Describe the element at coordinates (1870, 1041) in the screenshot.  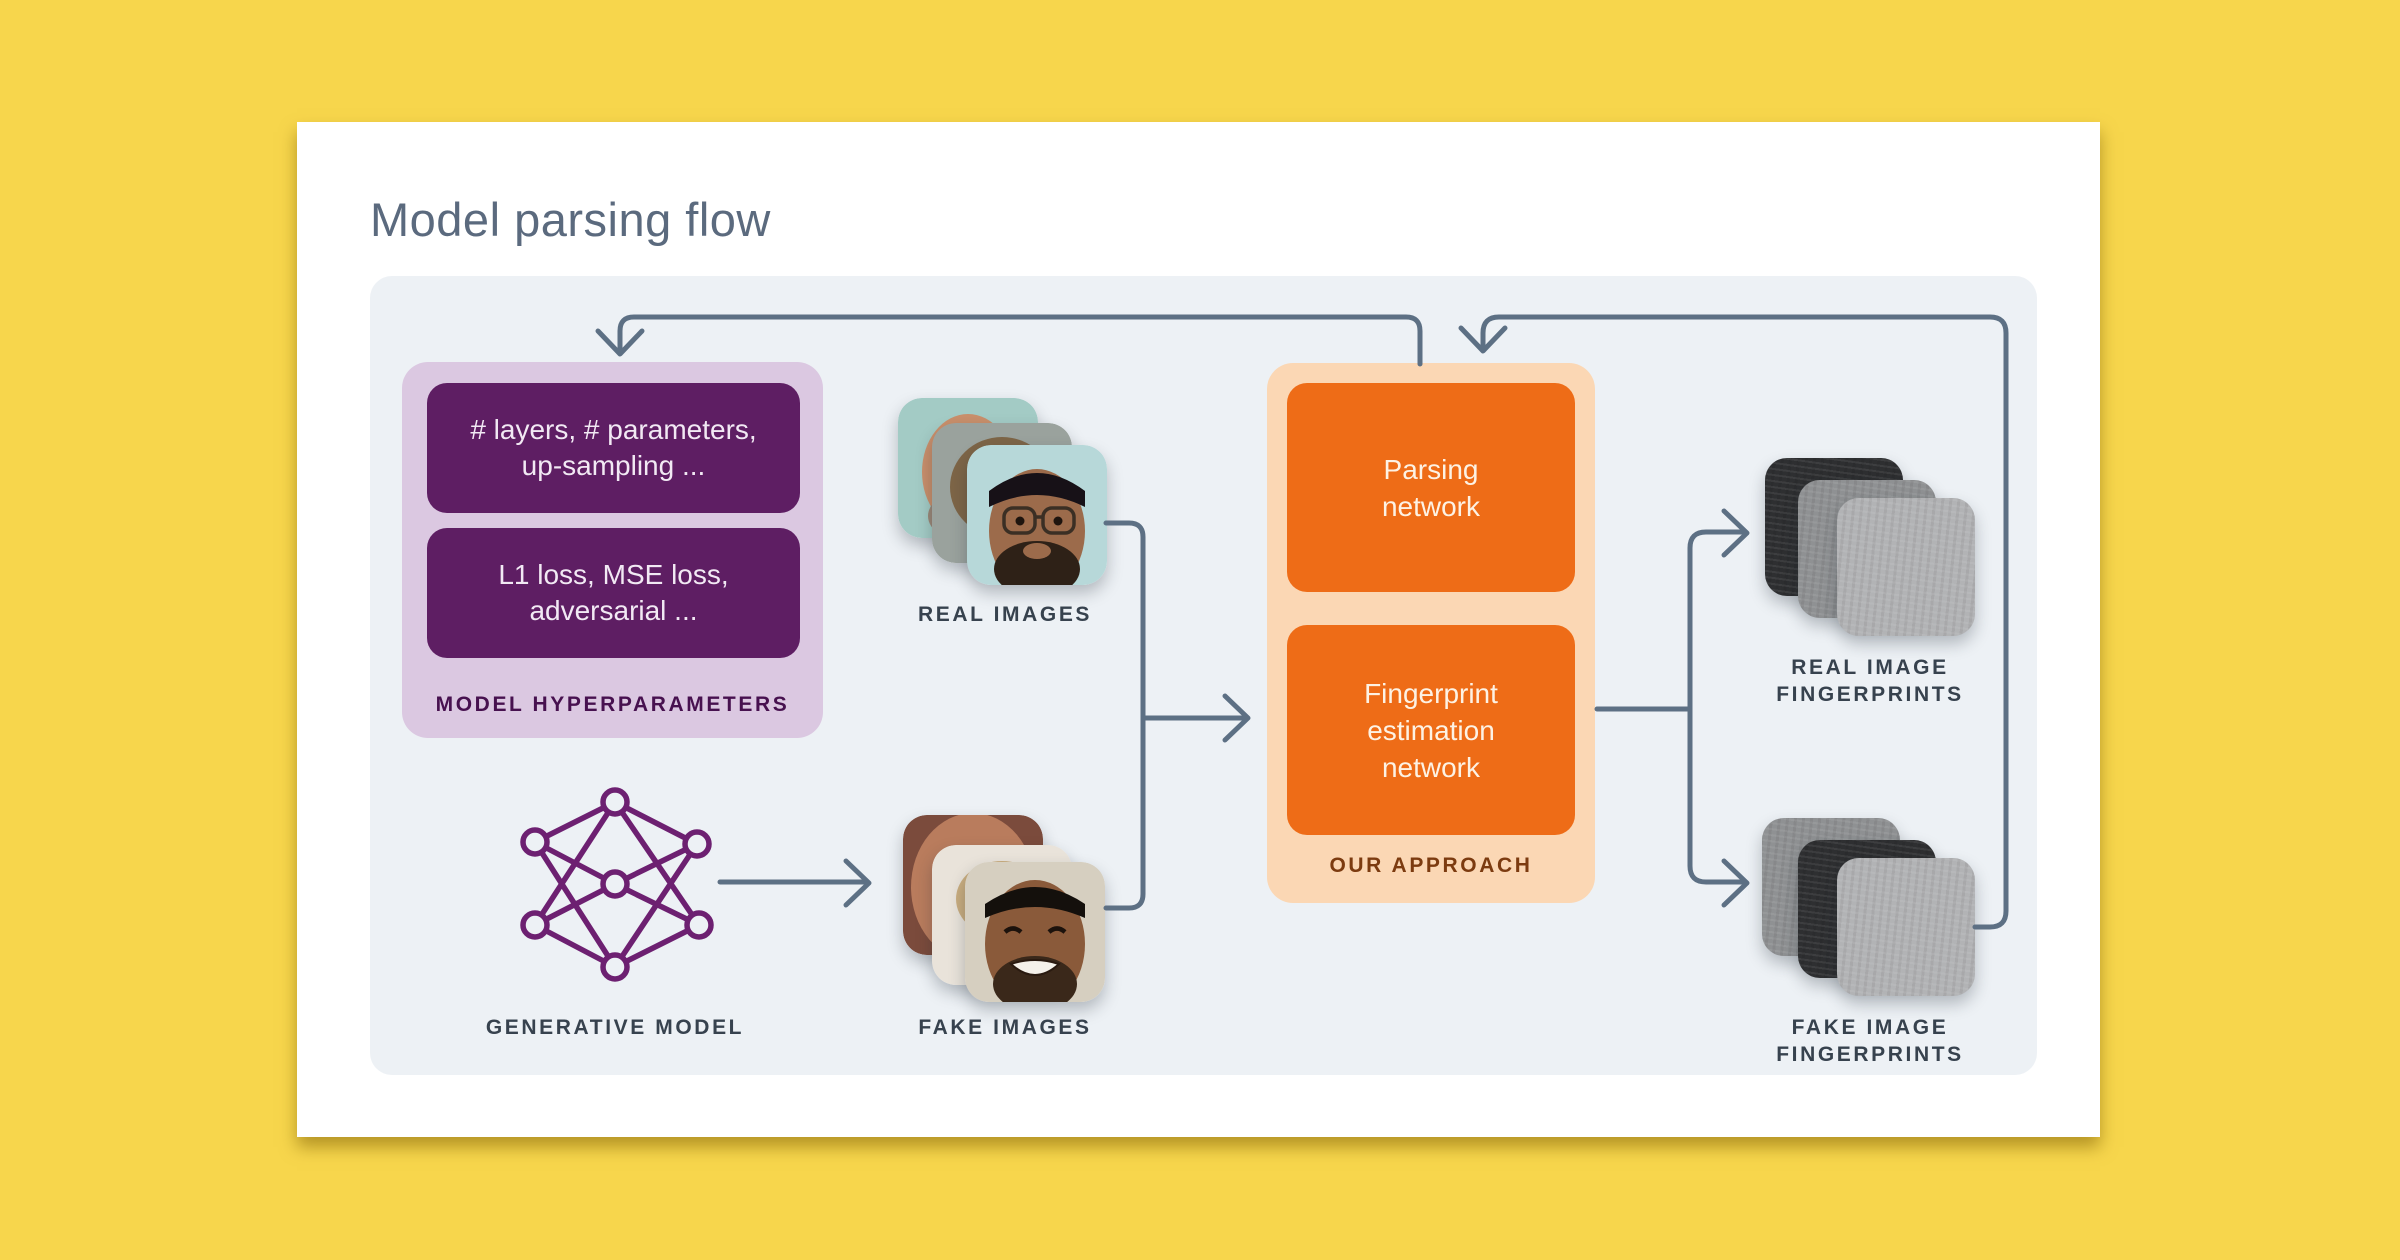
I see `fake-fingerprints-label: FAKE IMAGE FINGERPRINTS` at that location.